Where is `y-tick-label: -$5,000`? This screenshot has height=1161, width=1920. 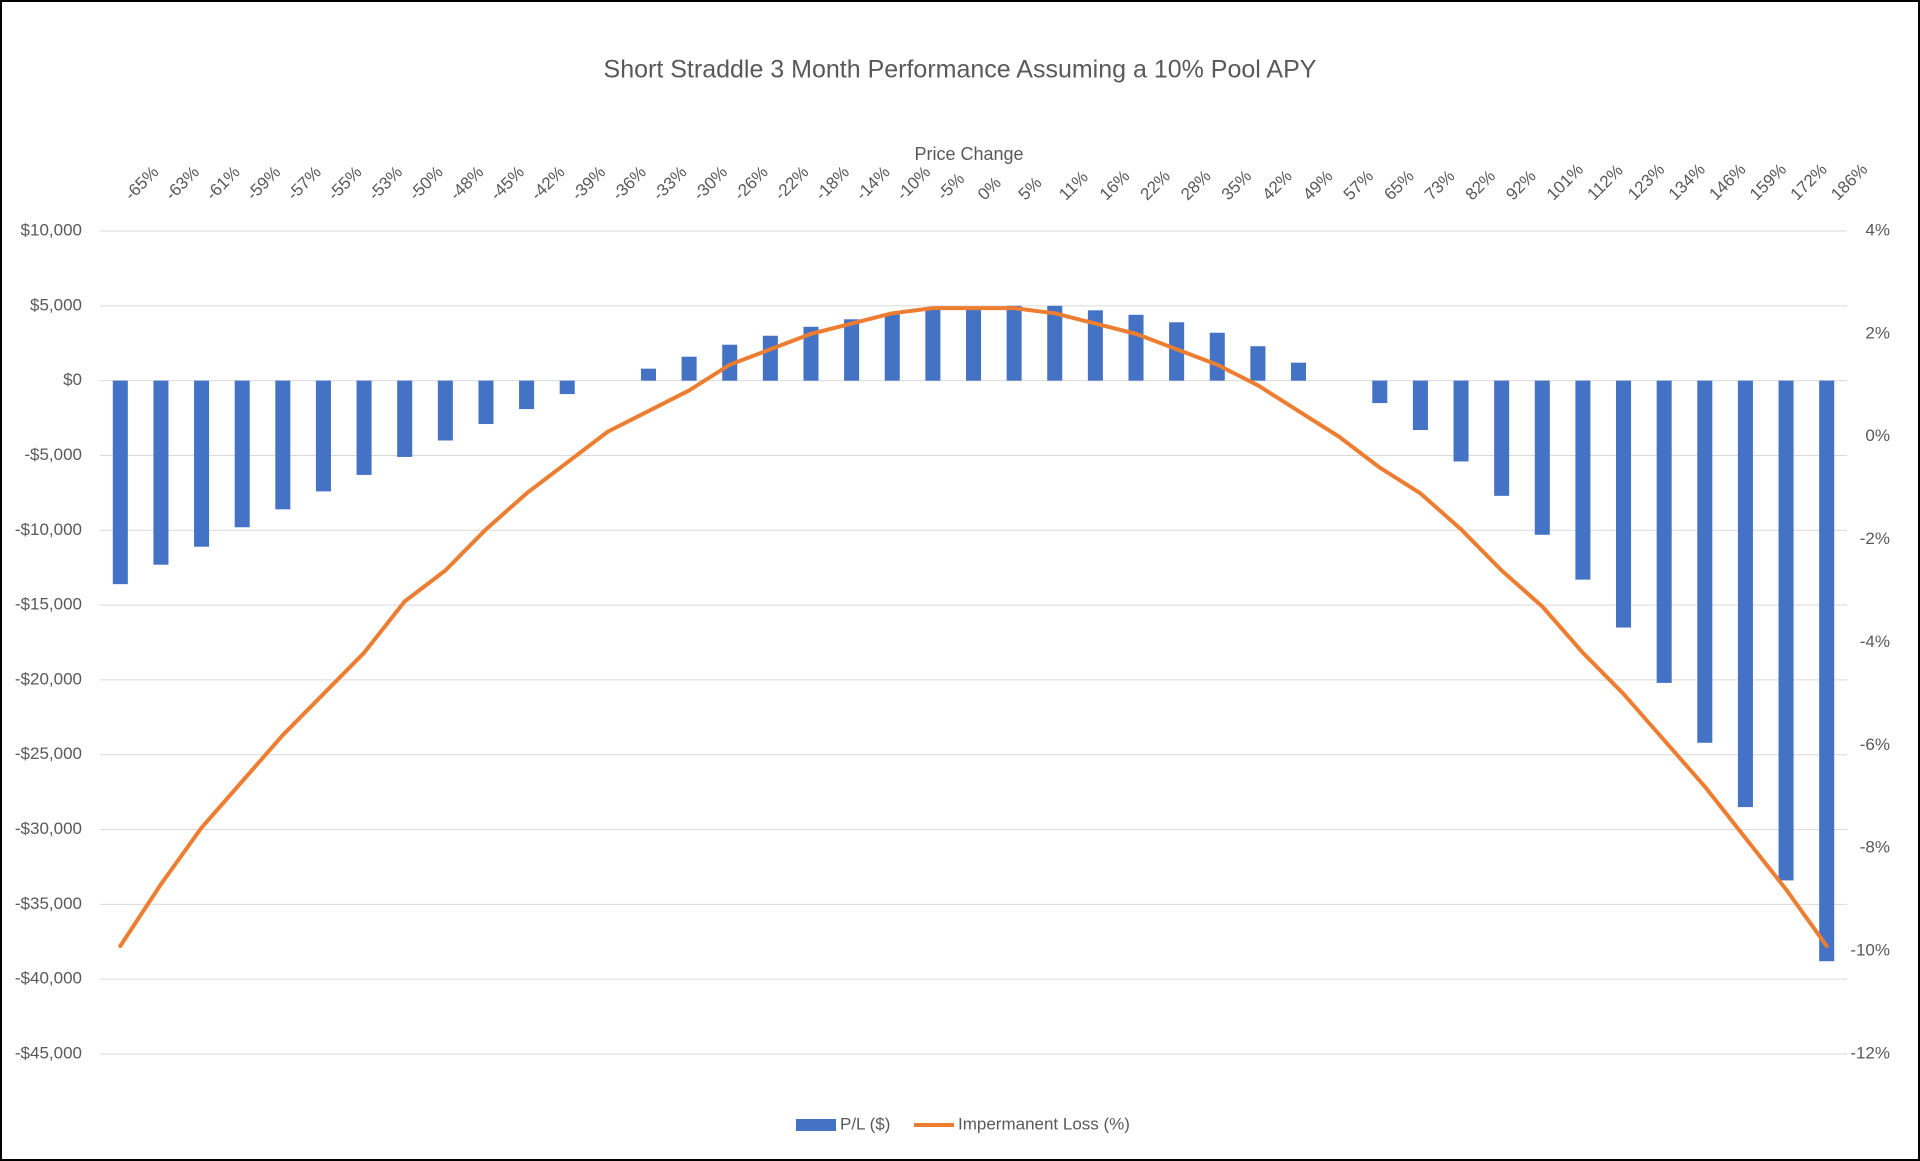
y-tick-label: -$5,000 is located at coordinates (53, 454).